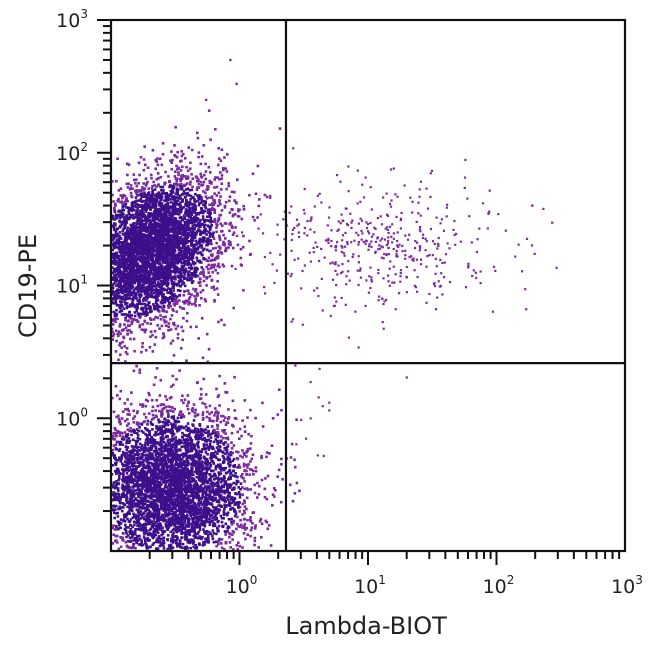 The width and height of the screenshot is (650, 654). What do you see at coordinates (366, 626) in the screenshot?
I see `x-axis-title: Lambda-BIOT` at bounding box center [366, 626].